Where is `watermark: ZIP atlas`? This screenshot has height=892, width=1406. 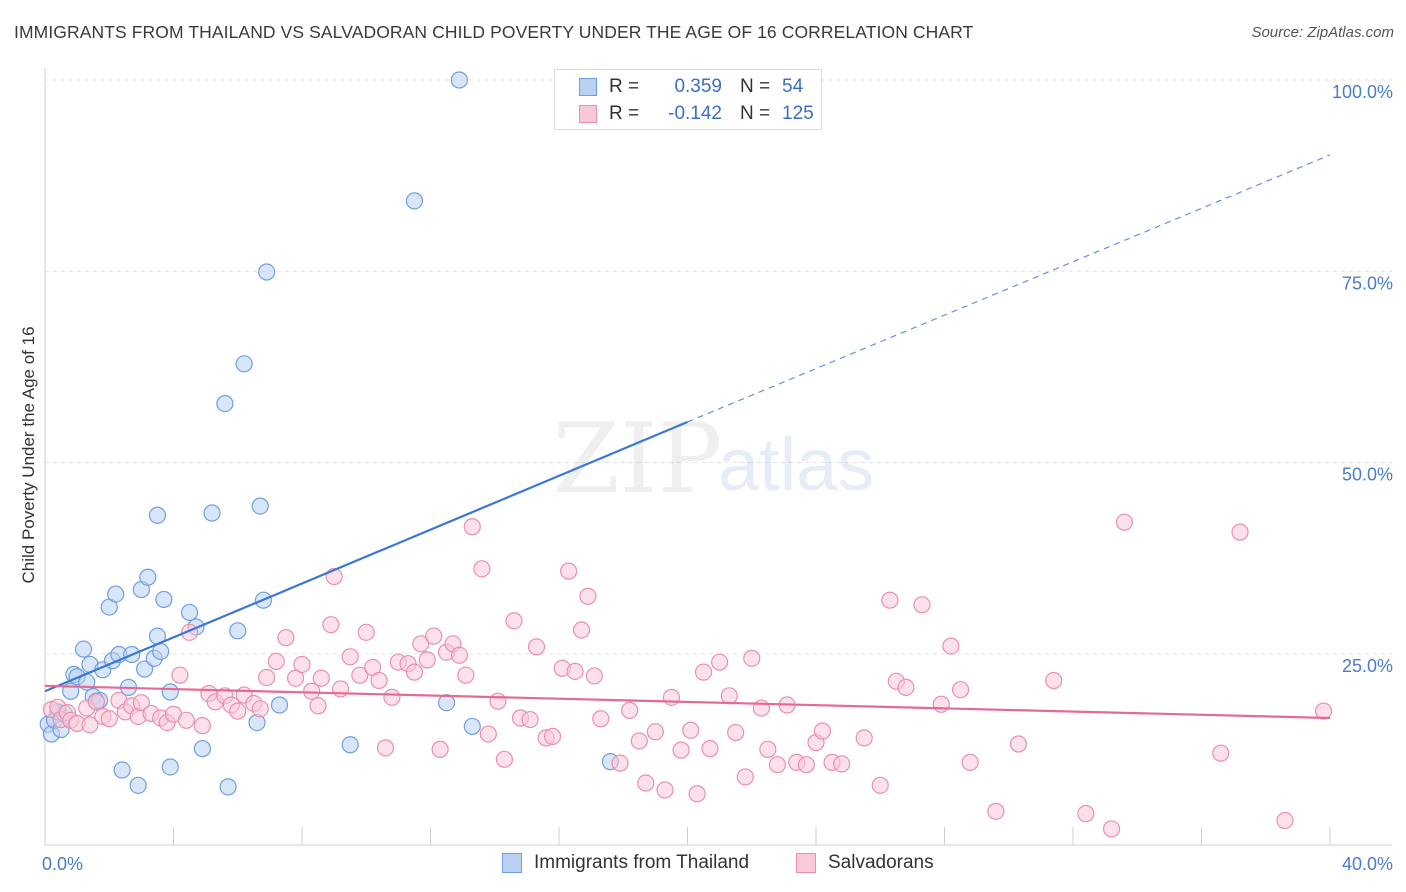
watermark: ZIP atlas is located at coordinates (713, 459).